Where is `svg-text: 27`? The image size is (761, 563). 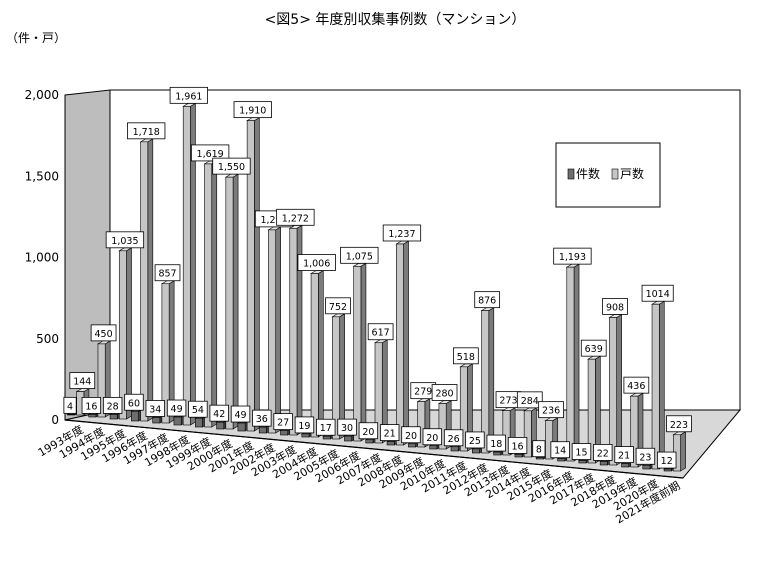
svg-text: 27 is located at coordinates (283, 423).